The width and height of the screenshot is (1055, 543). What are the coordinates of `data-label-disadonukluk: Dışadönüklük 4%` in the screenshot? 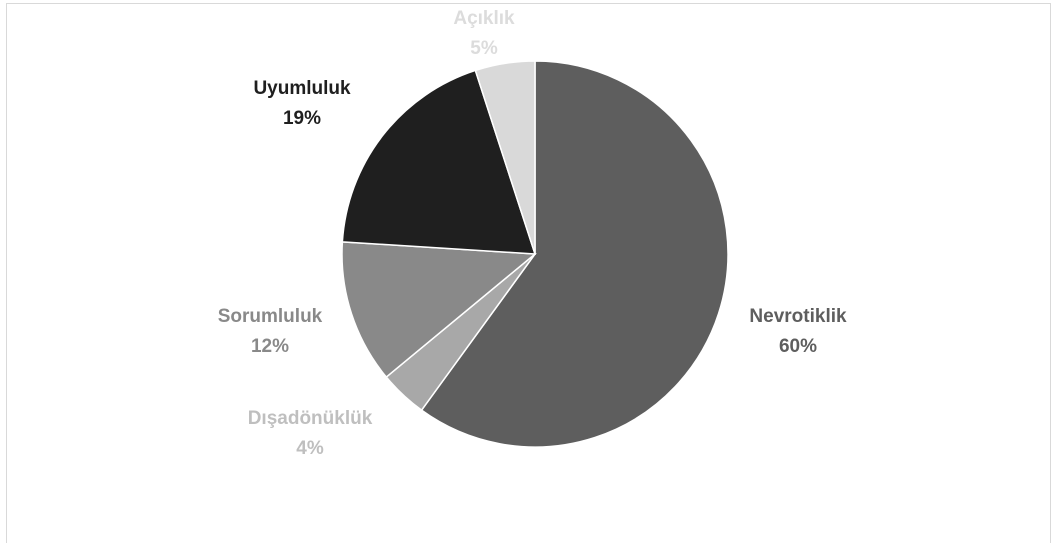 It's located at (310, 433).